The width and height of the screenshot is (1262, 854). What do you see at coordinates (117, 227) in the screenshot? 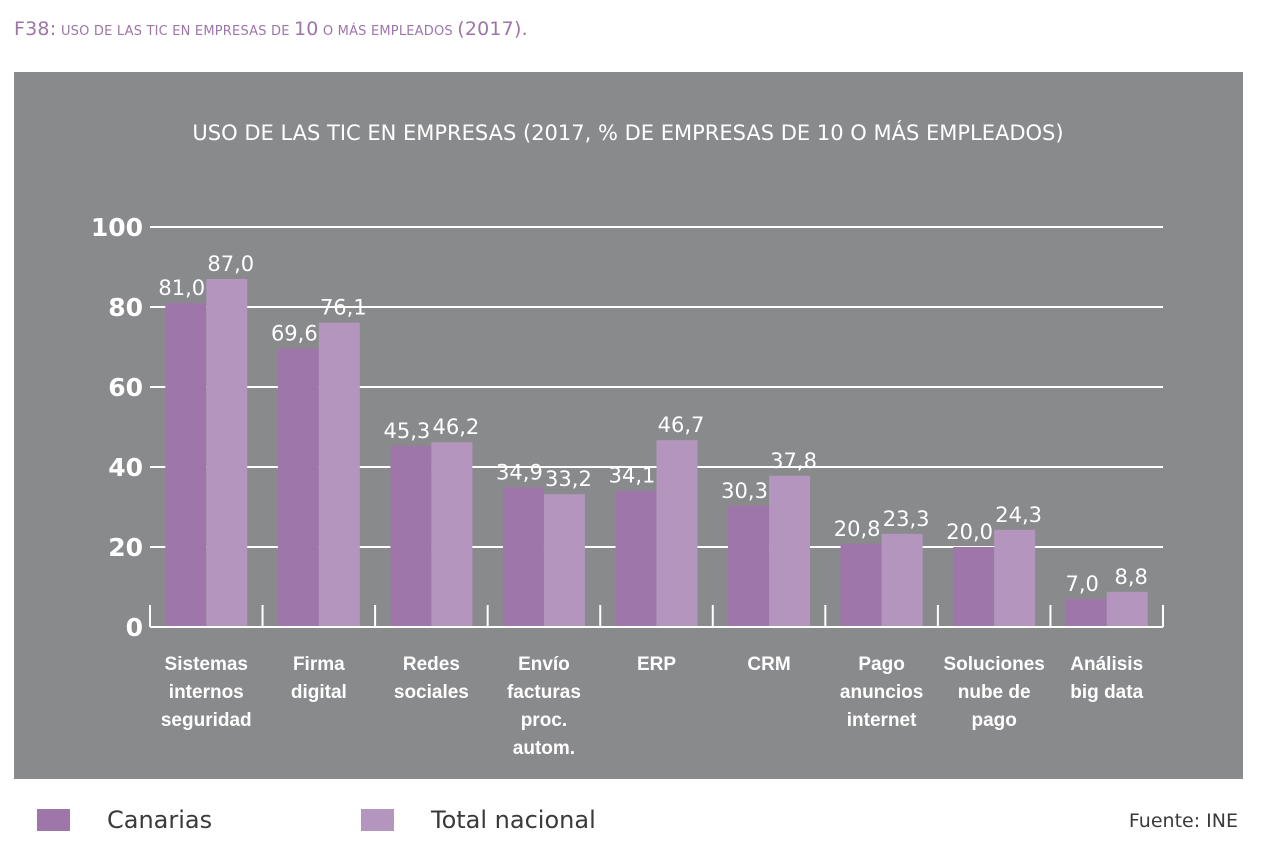
I see `y-tick-label: 100` at bounding box center [117, 227].